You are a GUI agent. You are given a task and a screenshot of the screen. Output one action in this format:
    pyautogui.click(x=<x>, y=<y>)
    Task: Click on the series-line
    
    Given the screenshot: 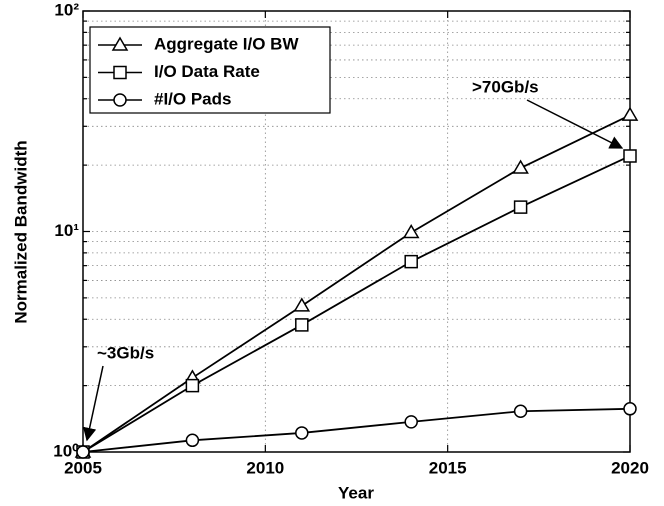 What is the action you would take?
    pyautogui.click(x=356, y=430)
    